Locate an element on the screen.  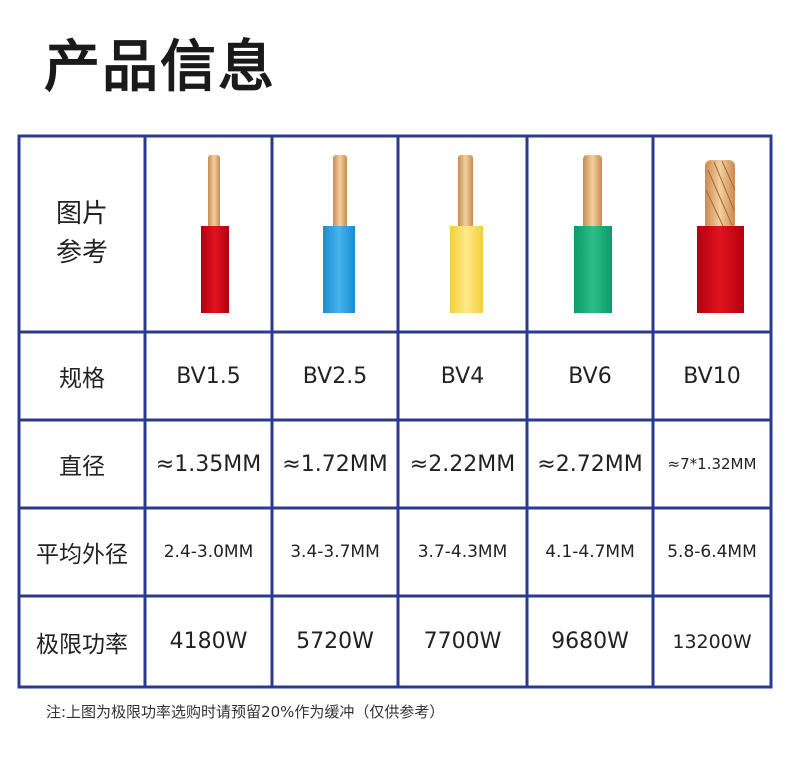
row-label-cell: 极限功率 is located at coordinates (82, 641).